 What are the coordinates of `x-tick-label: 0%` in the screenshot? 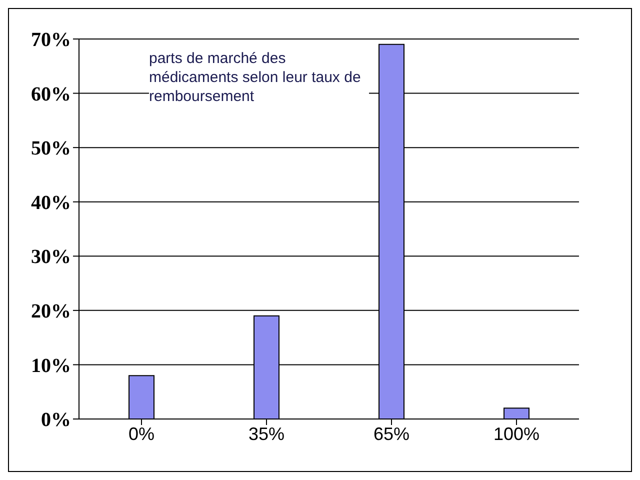 It's located at (141, 434).